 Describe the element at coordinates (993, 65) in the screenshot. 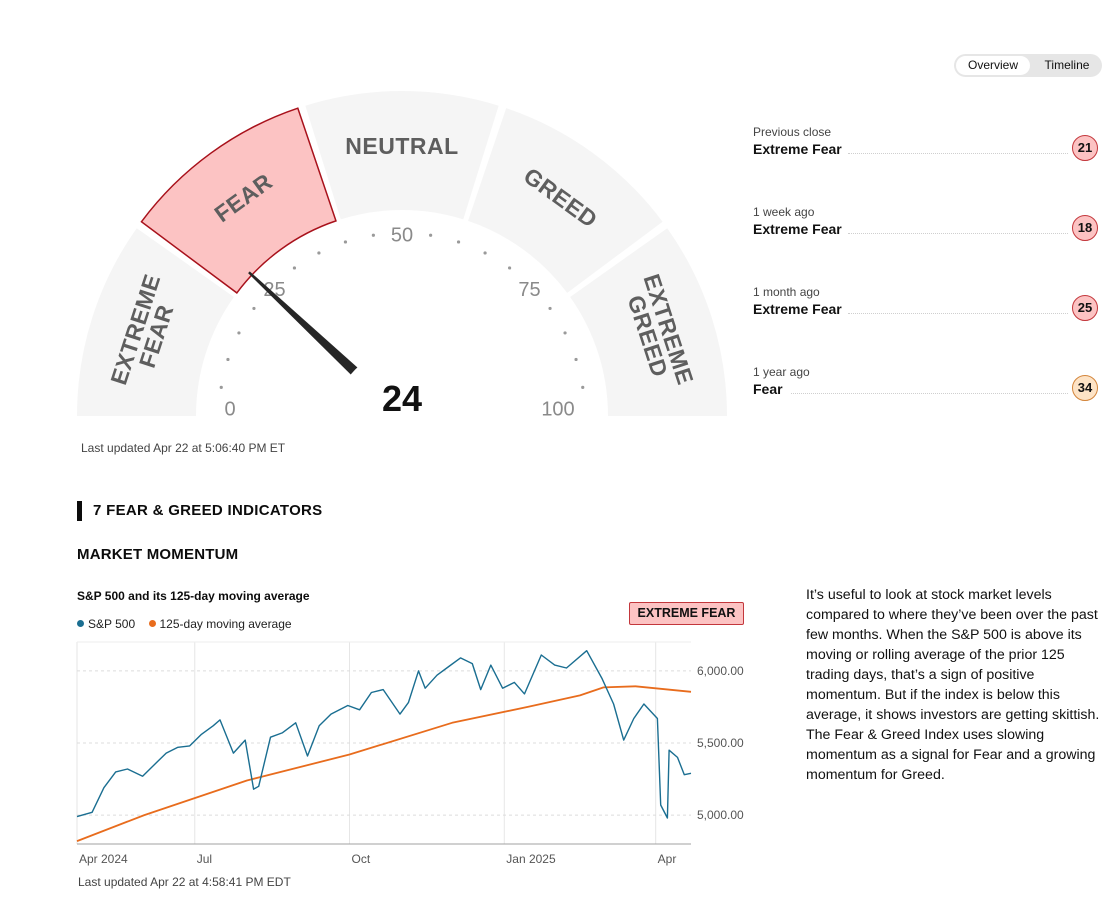

I see `overview-tab: Overview` at that location.